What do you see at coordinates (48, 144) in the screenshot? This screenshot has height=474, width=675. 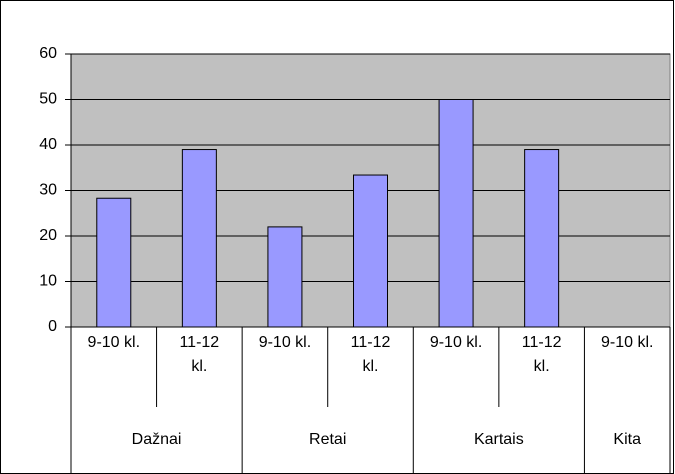 I see `y-tick-label: 40` at bounding box center [48, 144].